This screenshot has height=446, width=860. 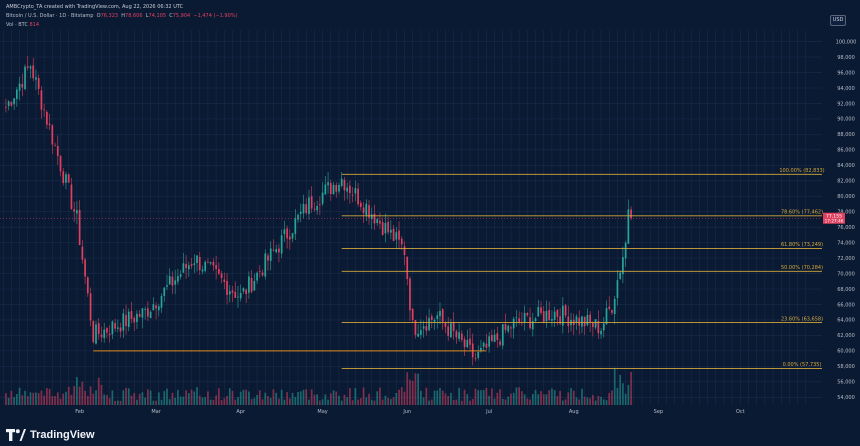 What do you see at coordinates (79, 412) in the screenshot?
I see `time-tick-label: Feb` at bounding box center [79, 412].